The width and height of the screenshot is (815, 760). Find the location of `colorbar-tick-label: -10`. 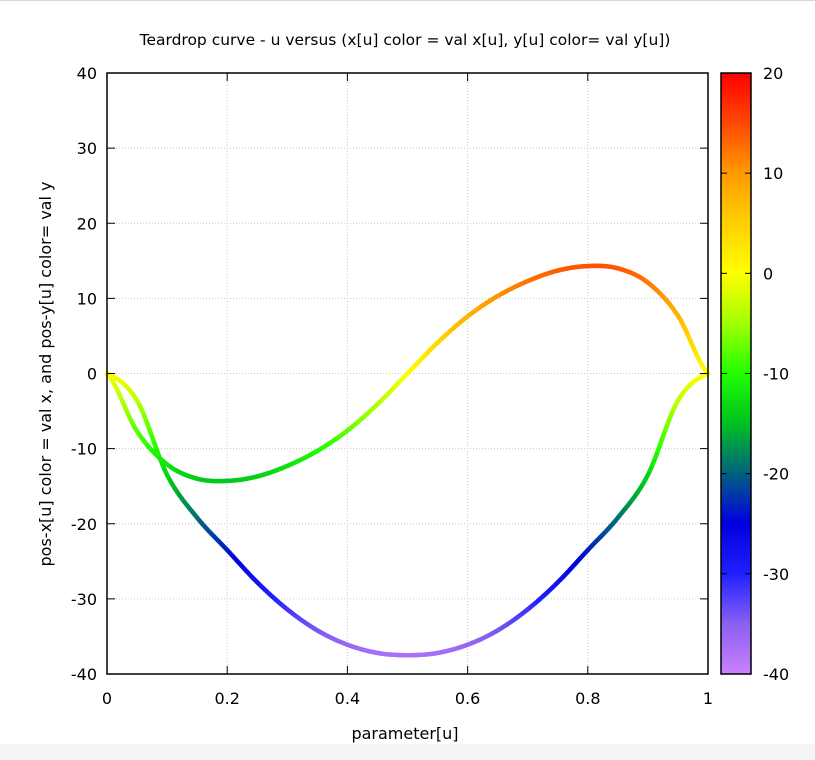

colorbar-tick-label: -10 is located at coordinates (776, 374).